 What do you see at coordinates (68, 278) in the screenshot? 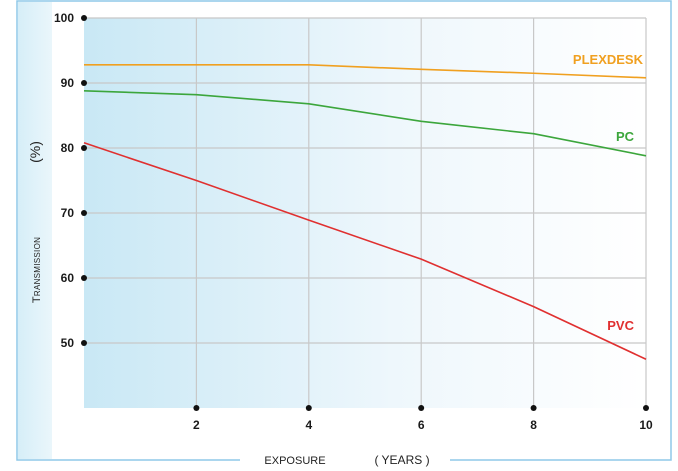
I see `y-tick-label-60: 60` at bounding box center [68, 278].